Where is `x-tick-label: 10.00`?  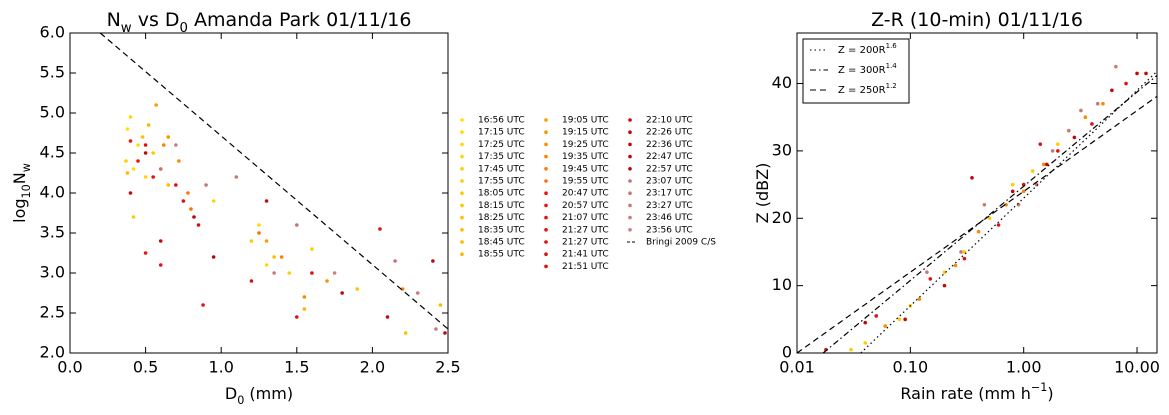
x-tick-label: 10.00 is located at coordinates (1137, 367).